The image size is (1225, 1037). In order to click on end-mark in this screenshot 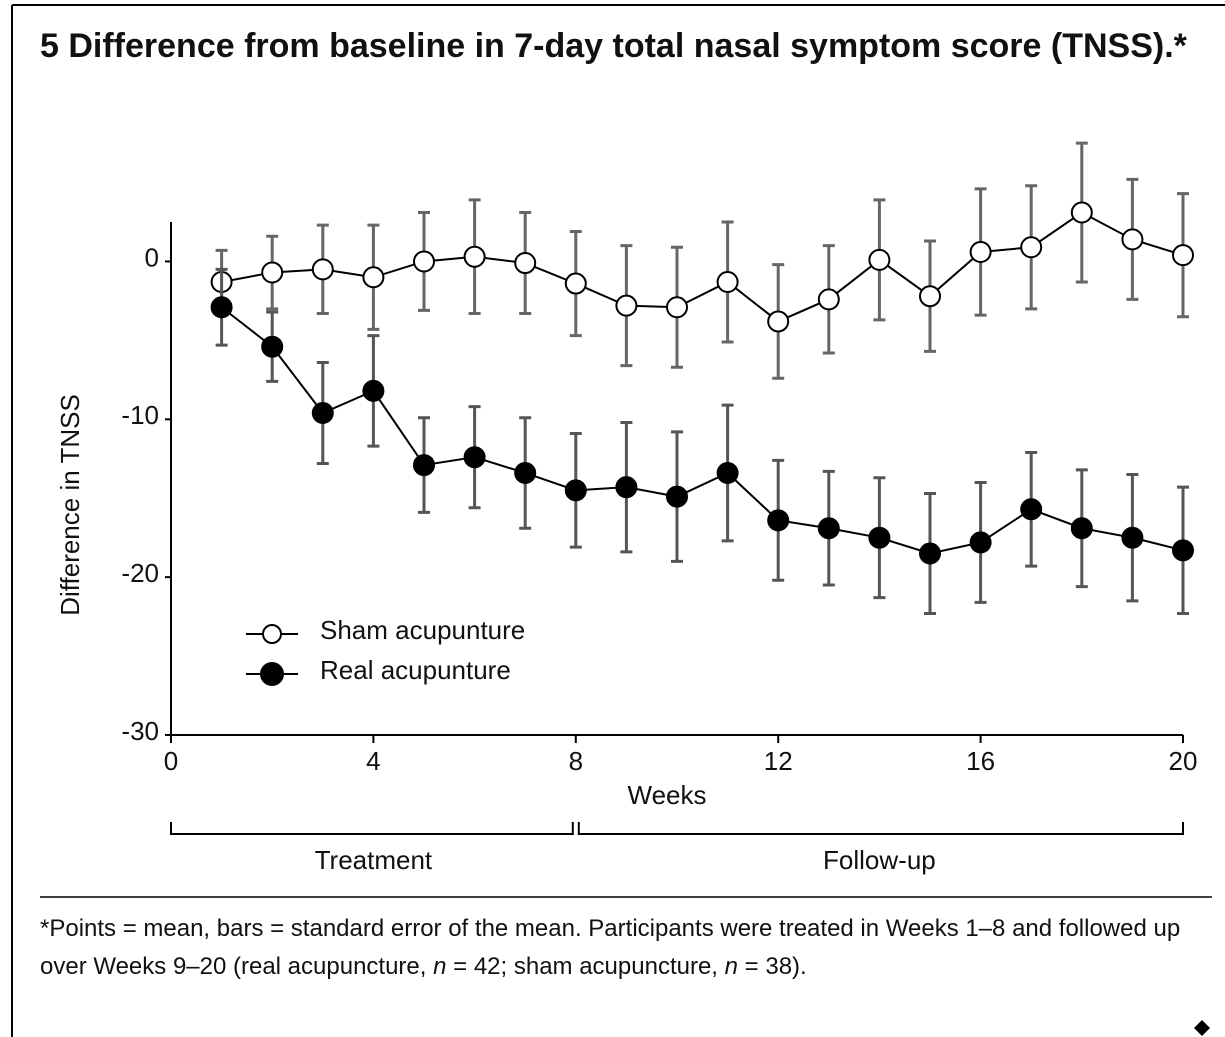, I will do `click(1202, 1028)`.